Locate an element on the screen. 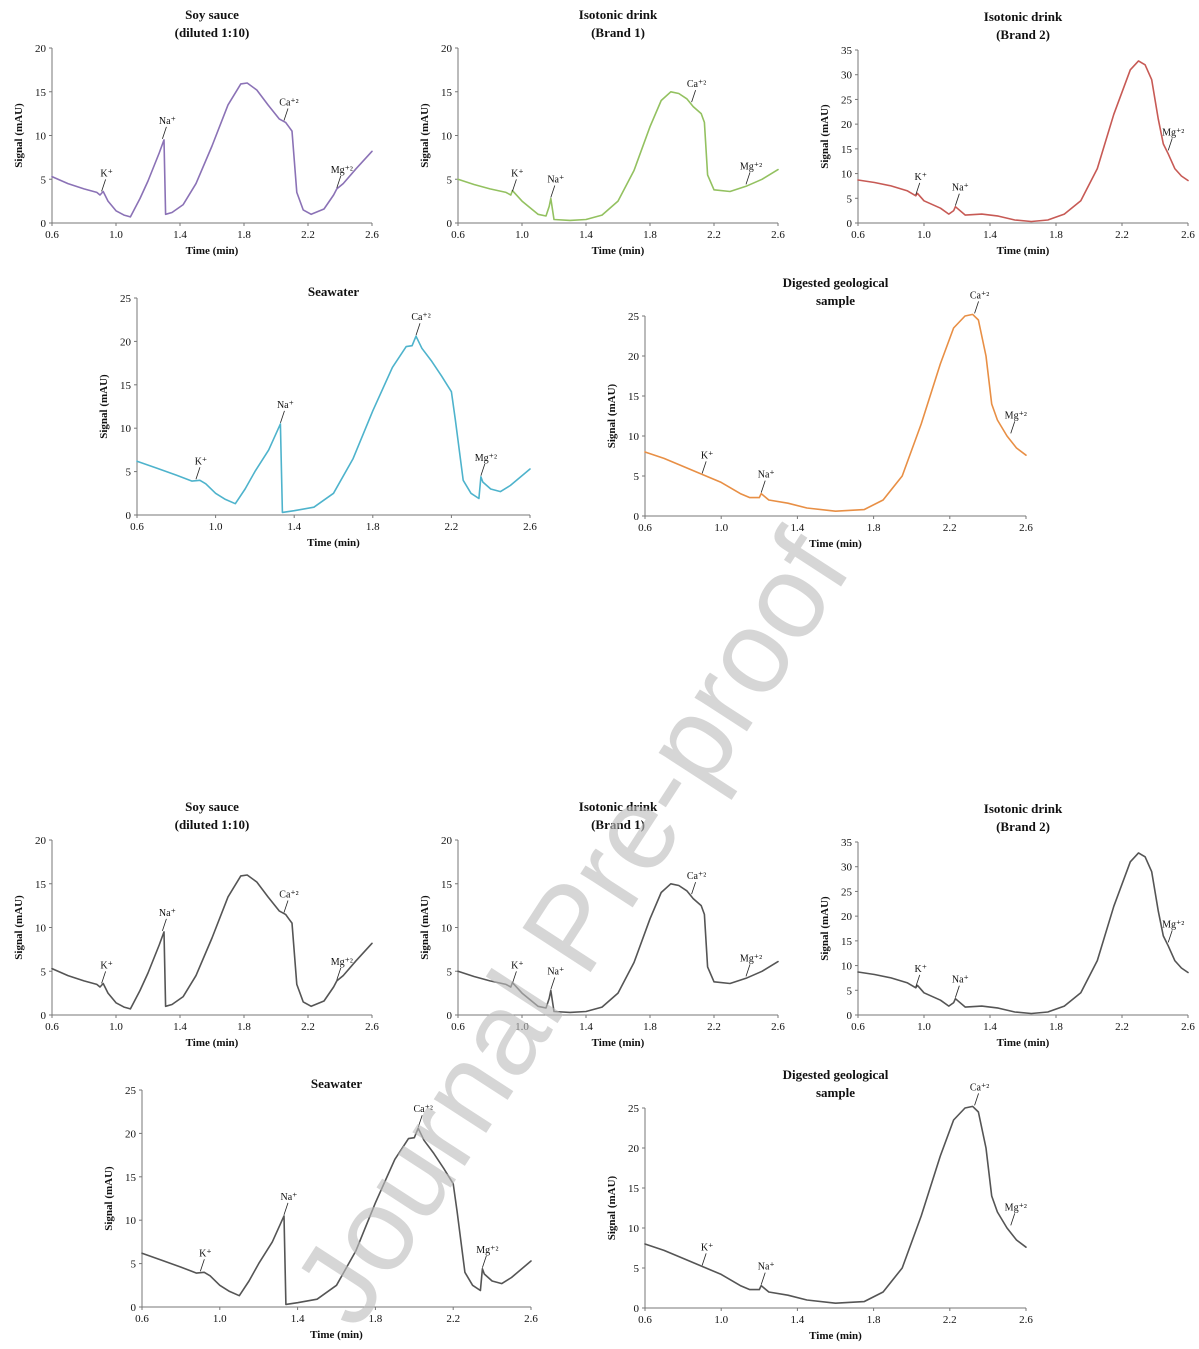 The height and width of the screenshot is (1349, 1199). peak-label: Mg⁺² is located at coordinates (1016, 415).